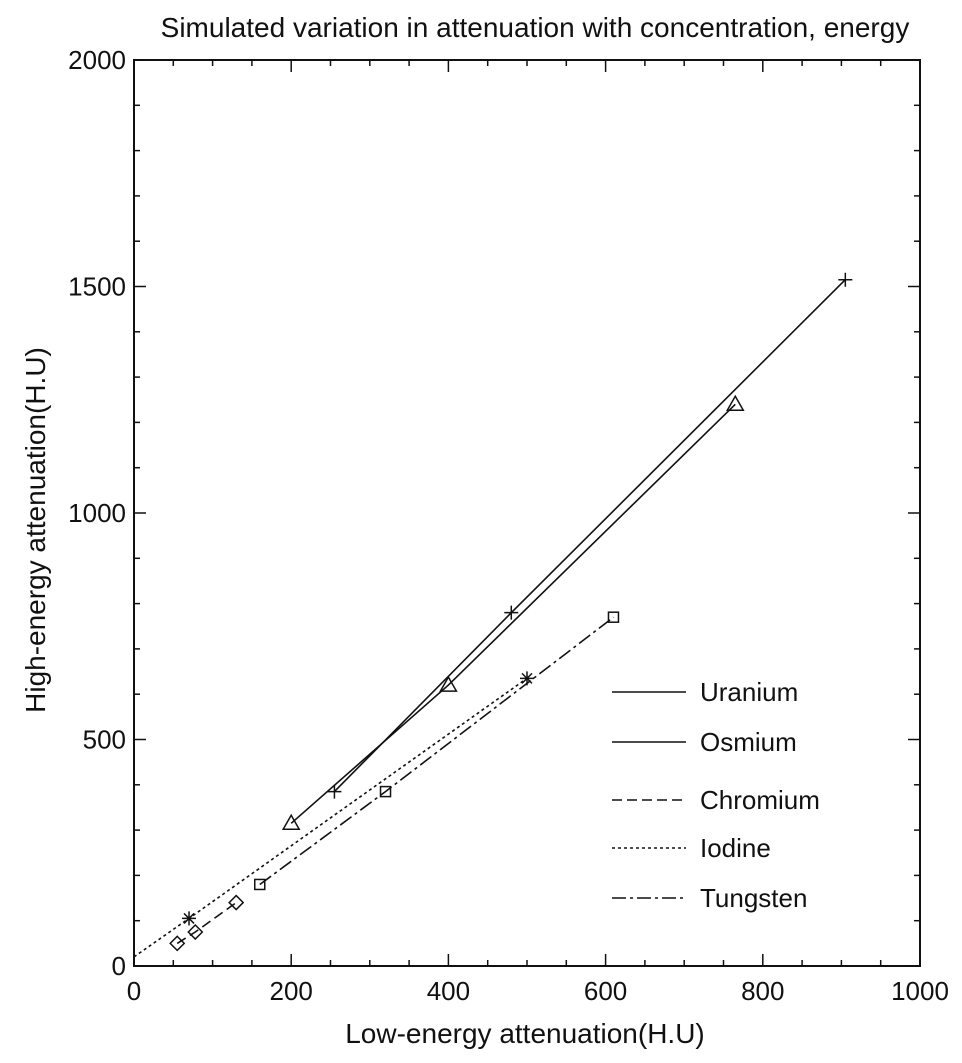  I want to click on x-tick-label: 0, so click(134, 991).